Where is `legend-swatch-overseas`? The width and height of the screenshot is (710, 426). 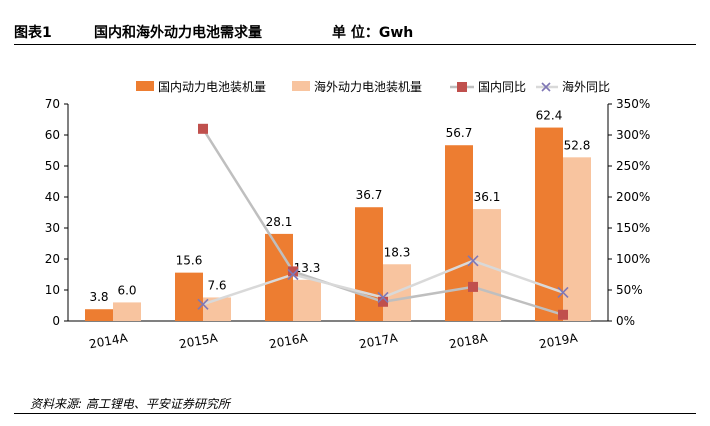
legend-swatch-overseas is located at coordinates (301, 86).